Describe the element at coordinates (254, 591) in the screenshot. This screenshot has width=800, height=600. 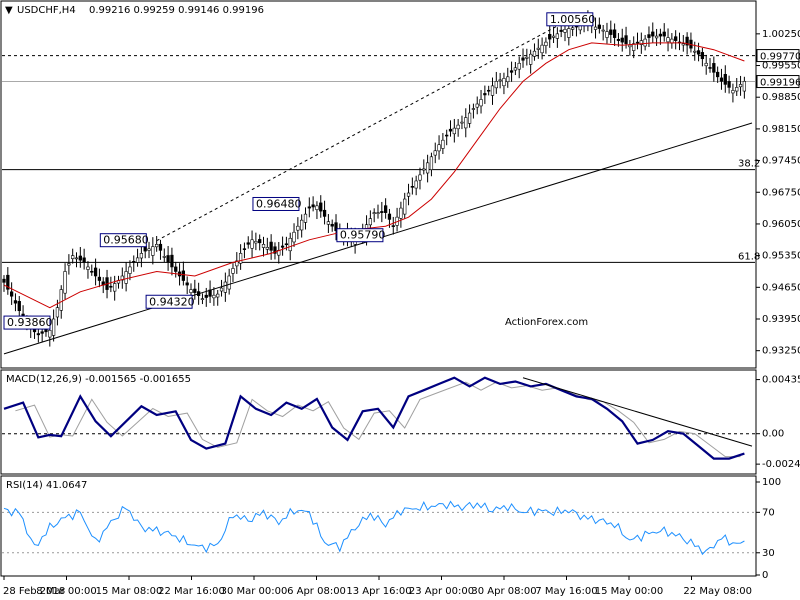
I see `time-axis-label: 30 Mar 00:00` at that location.